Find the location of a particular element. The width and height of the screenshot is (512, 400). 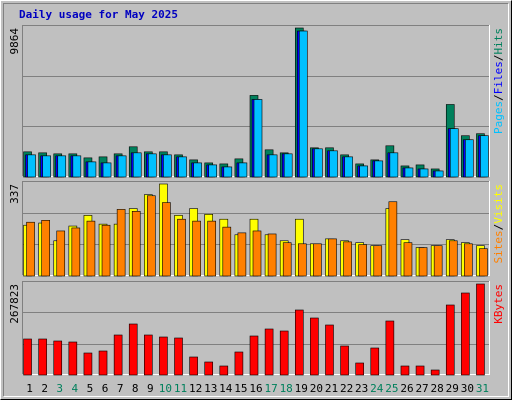

legend-entry: KBytes is located at coordinates (498, 304).